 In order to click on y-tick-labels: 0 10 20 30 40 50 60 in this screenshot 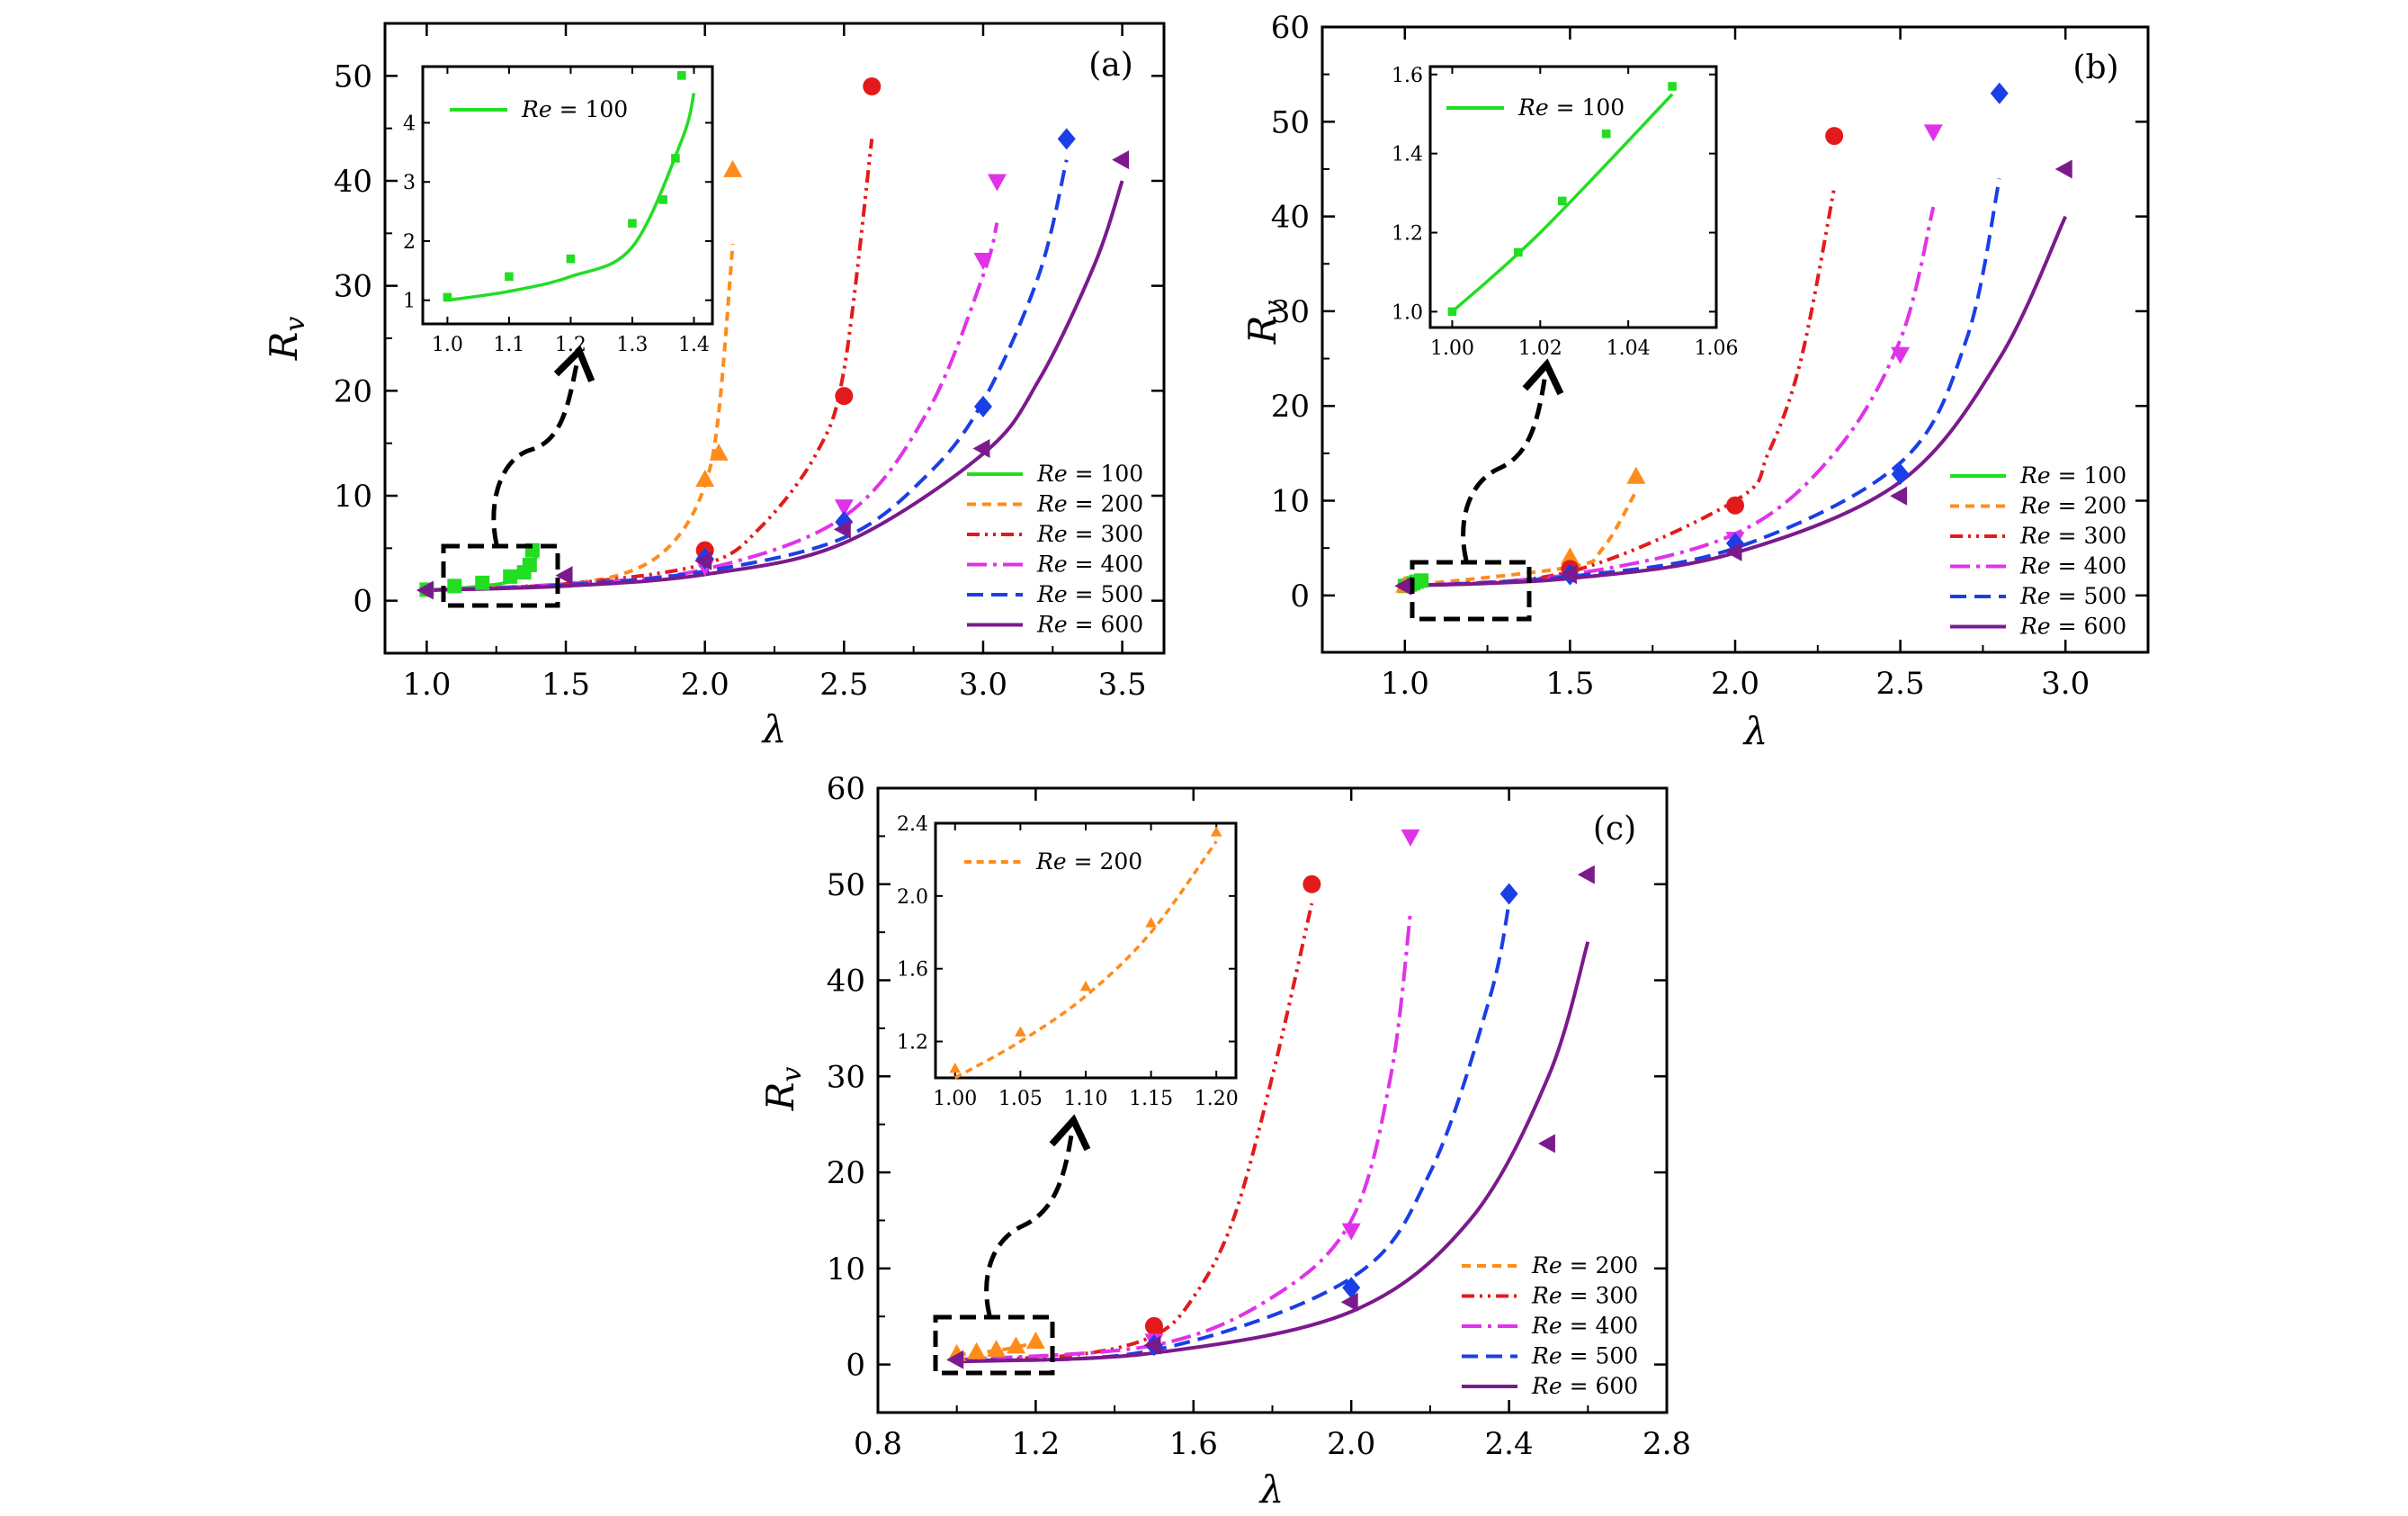, I will do `click(1290, 312)`.